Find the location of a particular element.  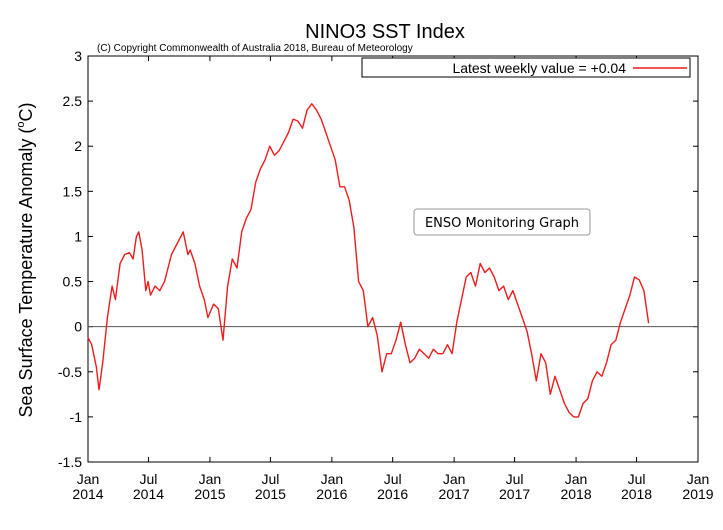

y-tick-label: 2.5 is located at coordinates (73, 101).